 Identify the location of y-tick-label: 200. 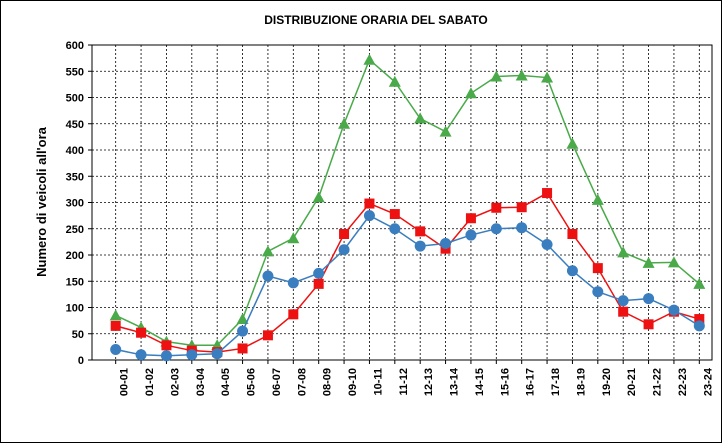
(75, 256).